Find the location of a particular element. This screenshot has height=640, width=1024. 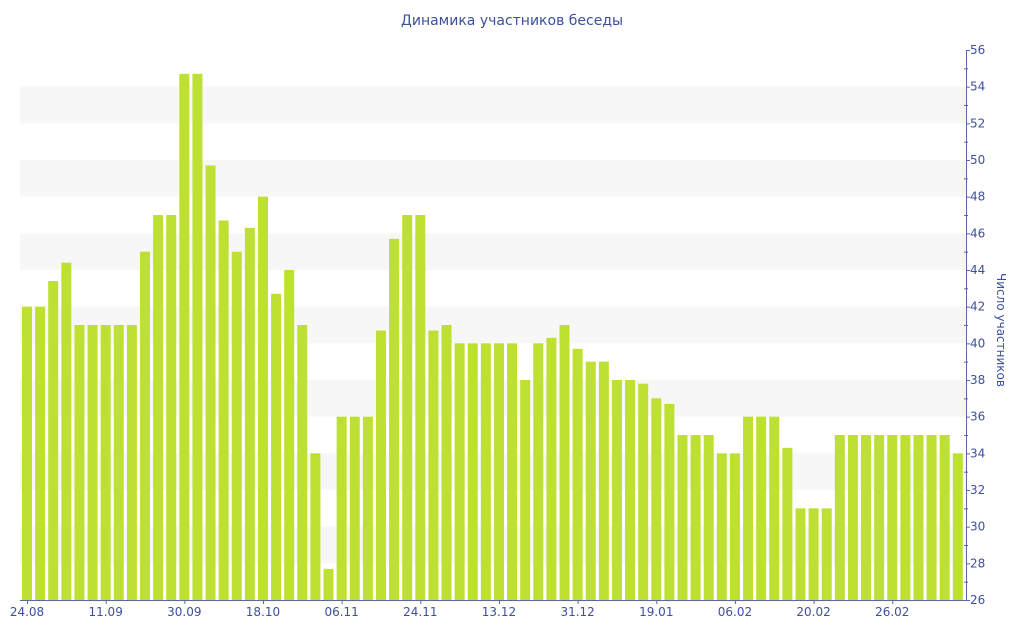

x-tick-label: 26.02 is located at coordinates (892, 612).